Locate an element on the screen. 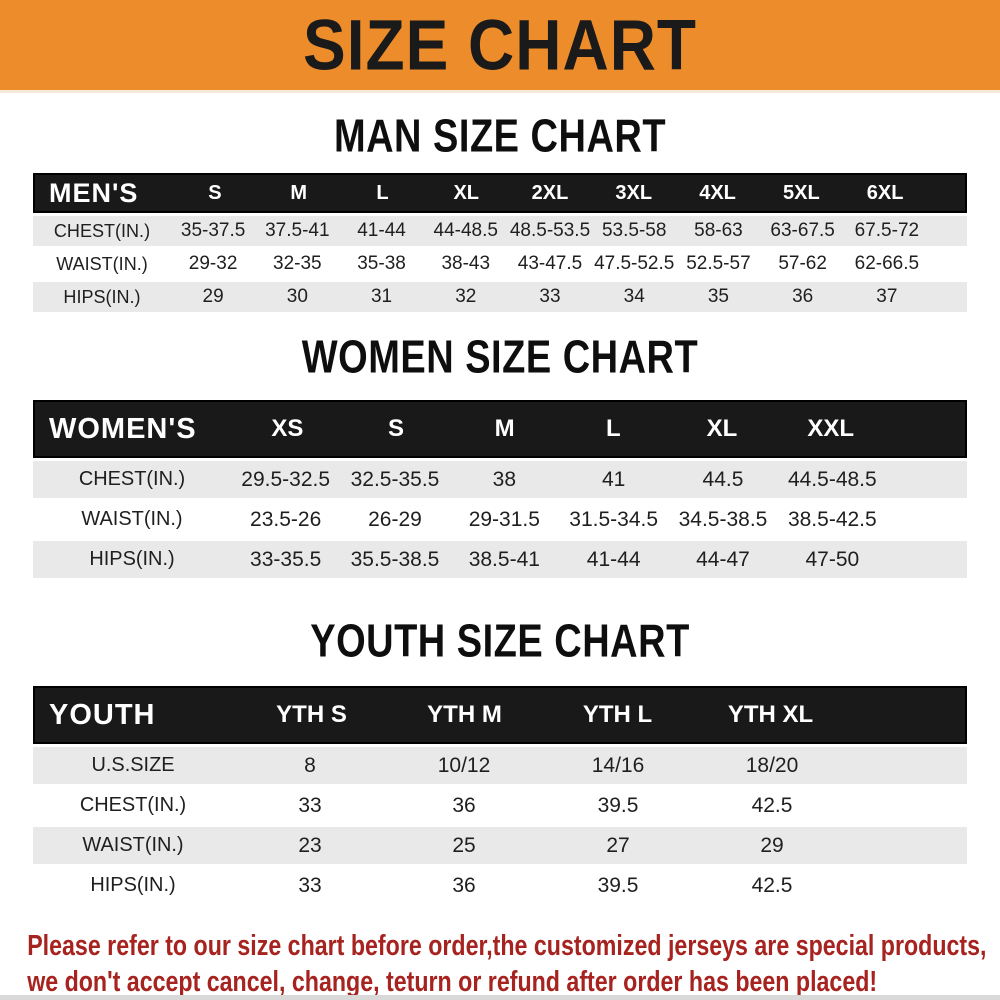 This screenshot has width=1000, height=1000. youth-u-s-size-yth-m: 10/12 is located at coordinates (464, 765).